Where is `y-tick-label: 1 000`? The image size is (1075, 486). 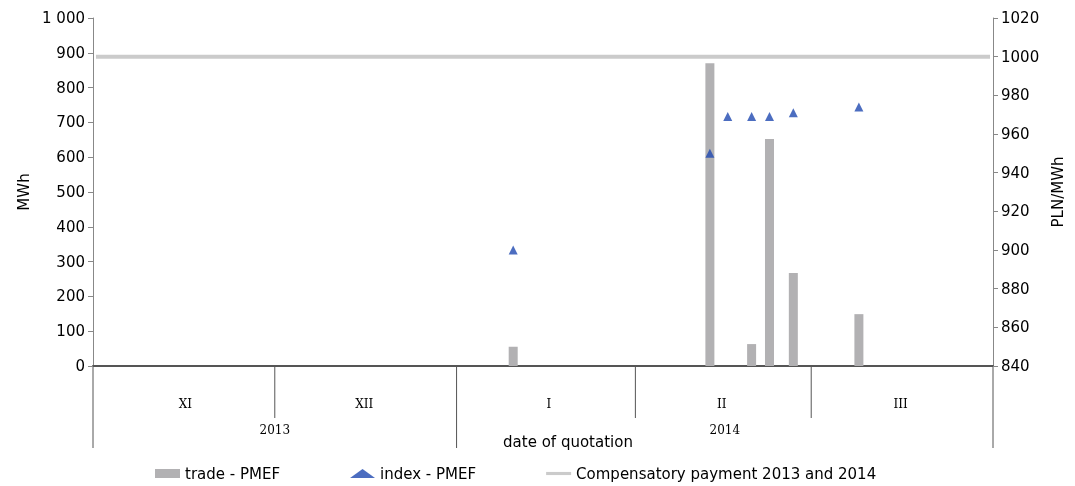 y-tick-label: 1 000 is located at coordinates (63, 18).